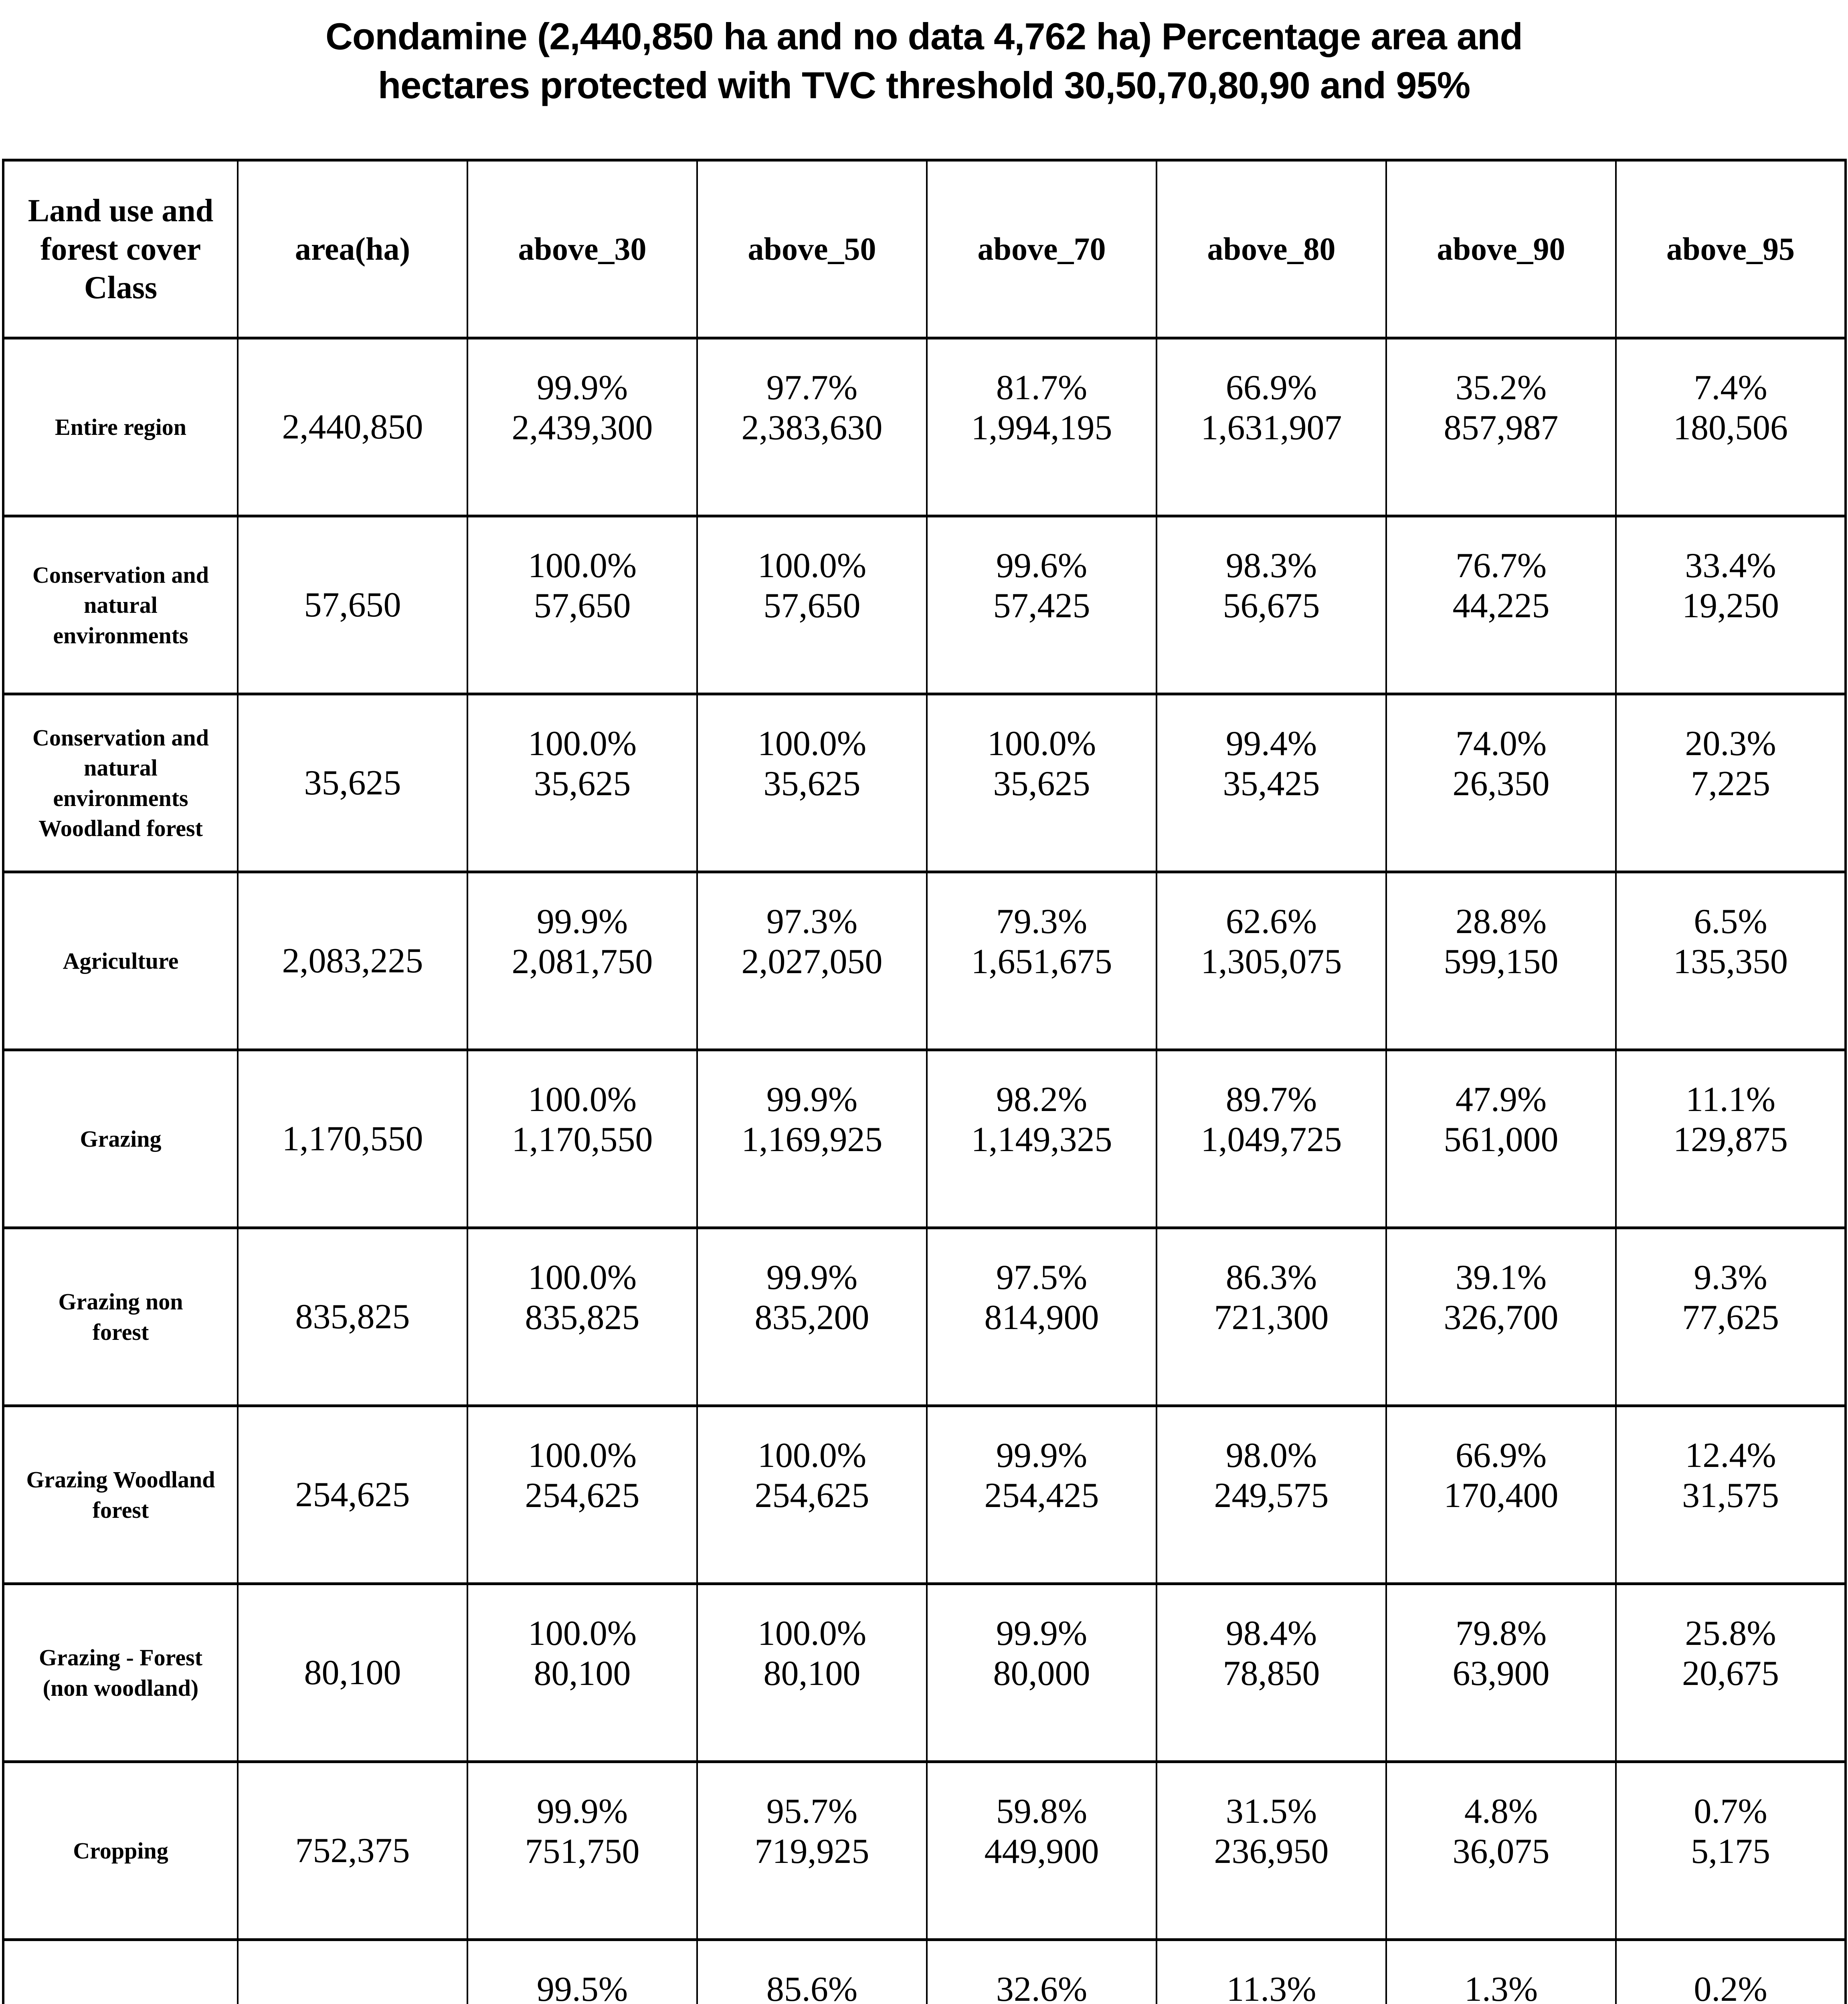  I want to click on cell-above_80: 31.5% 236,950, so click(1271, 1850).